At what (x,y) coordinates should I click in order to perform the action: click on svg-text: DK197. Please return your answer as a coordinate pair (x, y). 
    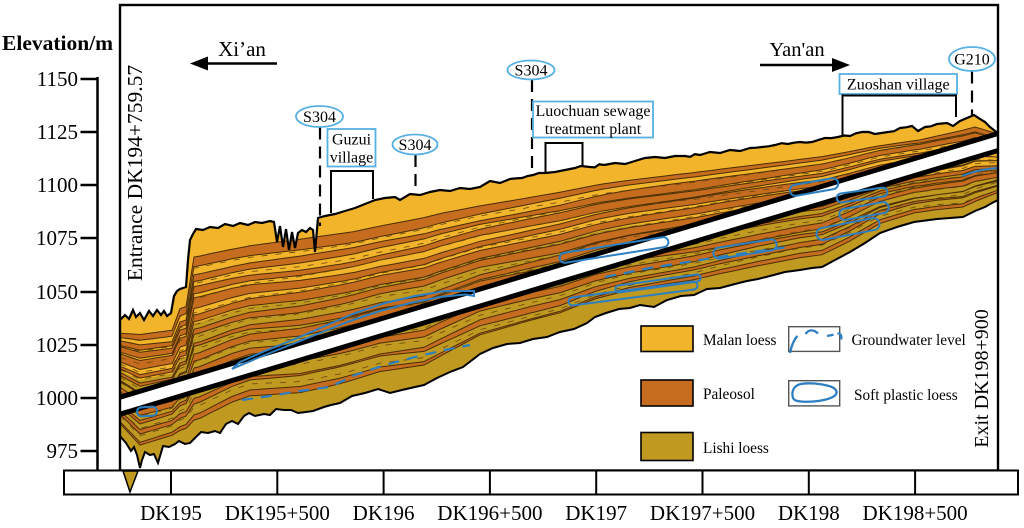
    Looking at the image, I should click on (596, 512).